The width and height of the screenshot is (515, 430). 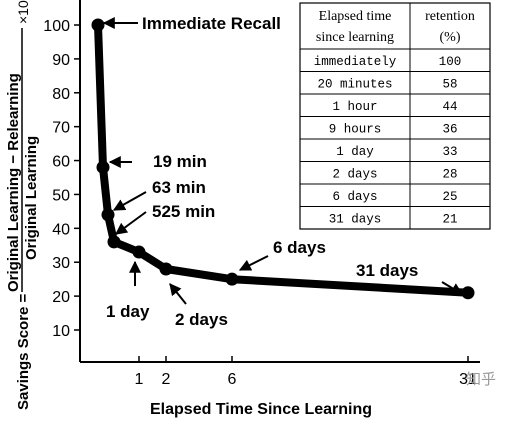 I want to click on y-tick: 20, so click(x=66, y=297).